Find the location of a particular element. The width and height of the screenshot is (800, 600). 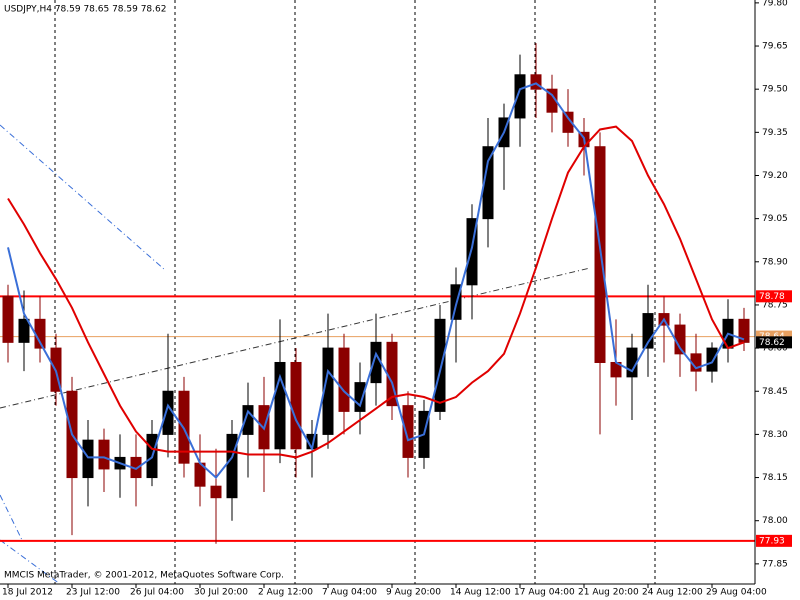

x-tick-label: 24 Aug 12:00 is located at coordinates (672, 593).